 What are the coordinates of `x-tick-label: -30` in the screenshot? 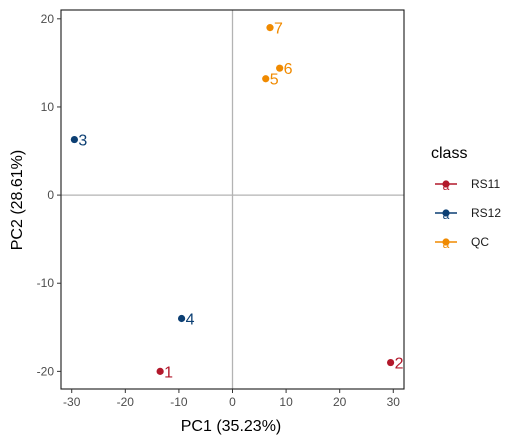 It's located at (72, 402).